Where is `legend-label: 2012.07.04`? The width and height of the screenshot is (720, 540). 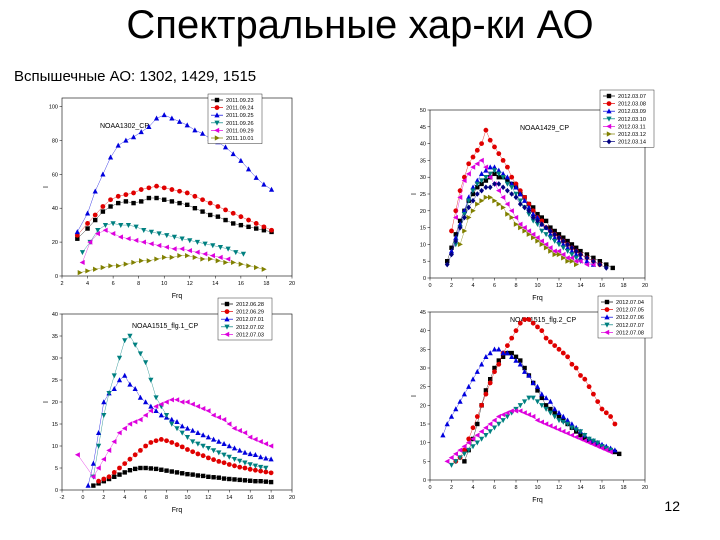
legend-label: 2012.07.04 is located at coordinates (630, 303).